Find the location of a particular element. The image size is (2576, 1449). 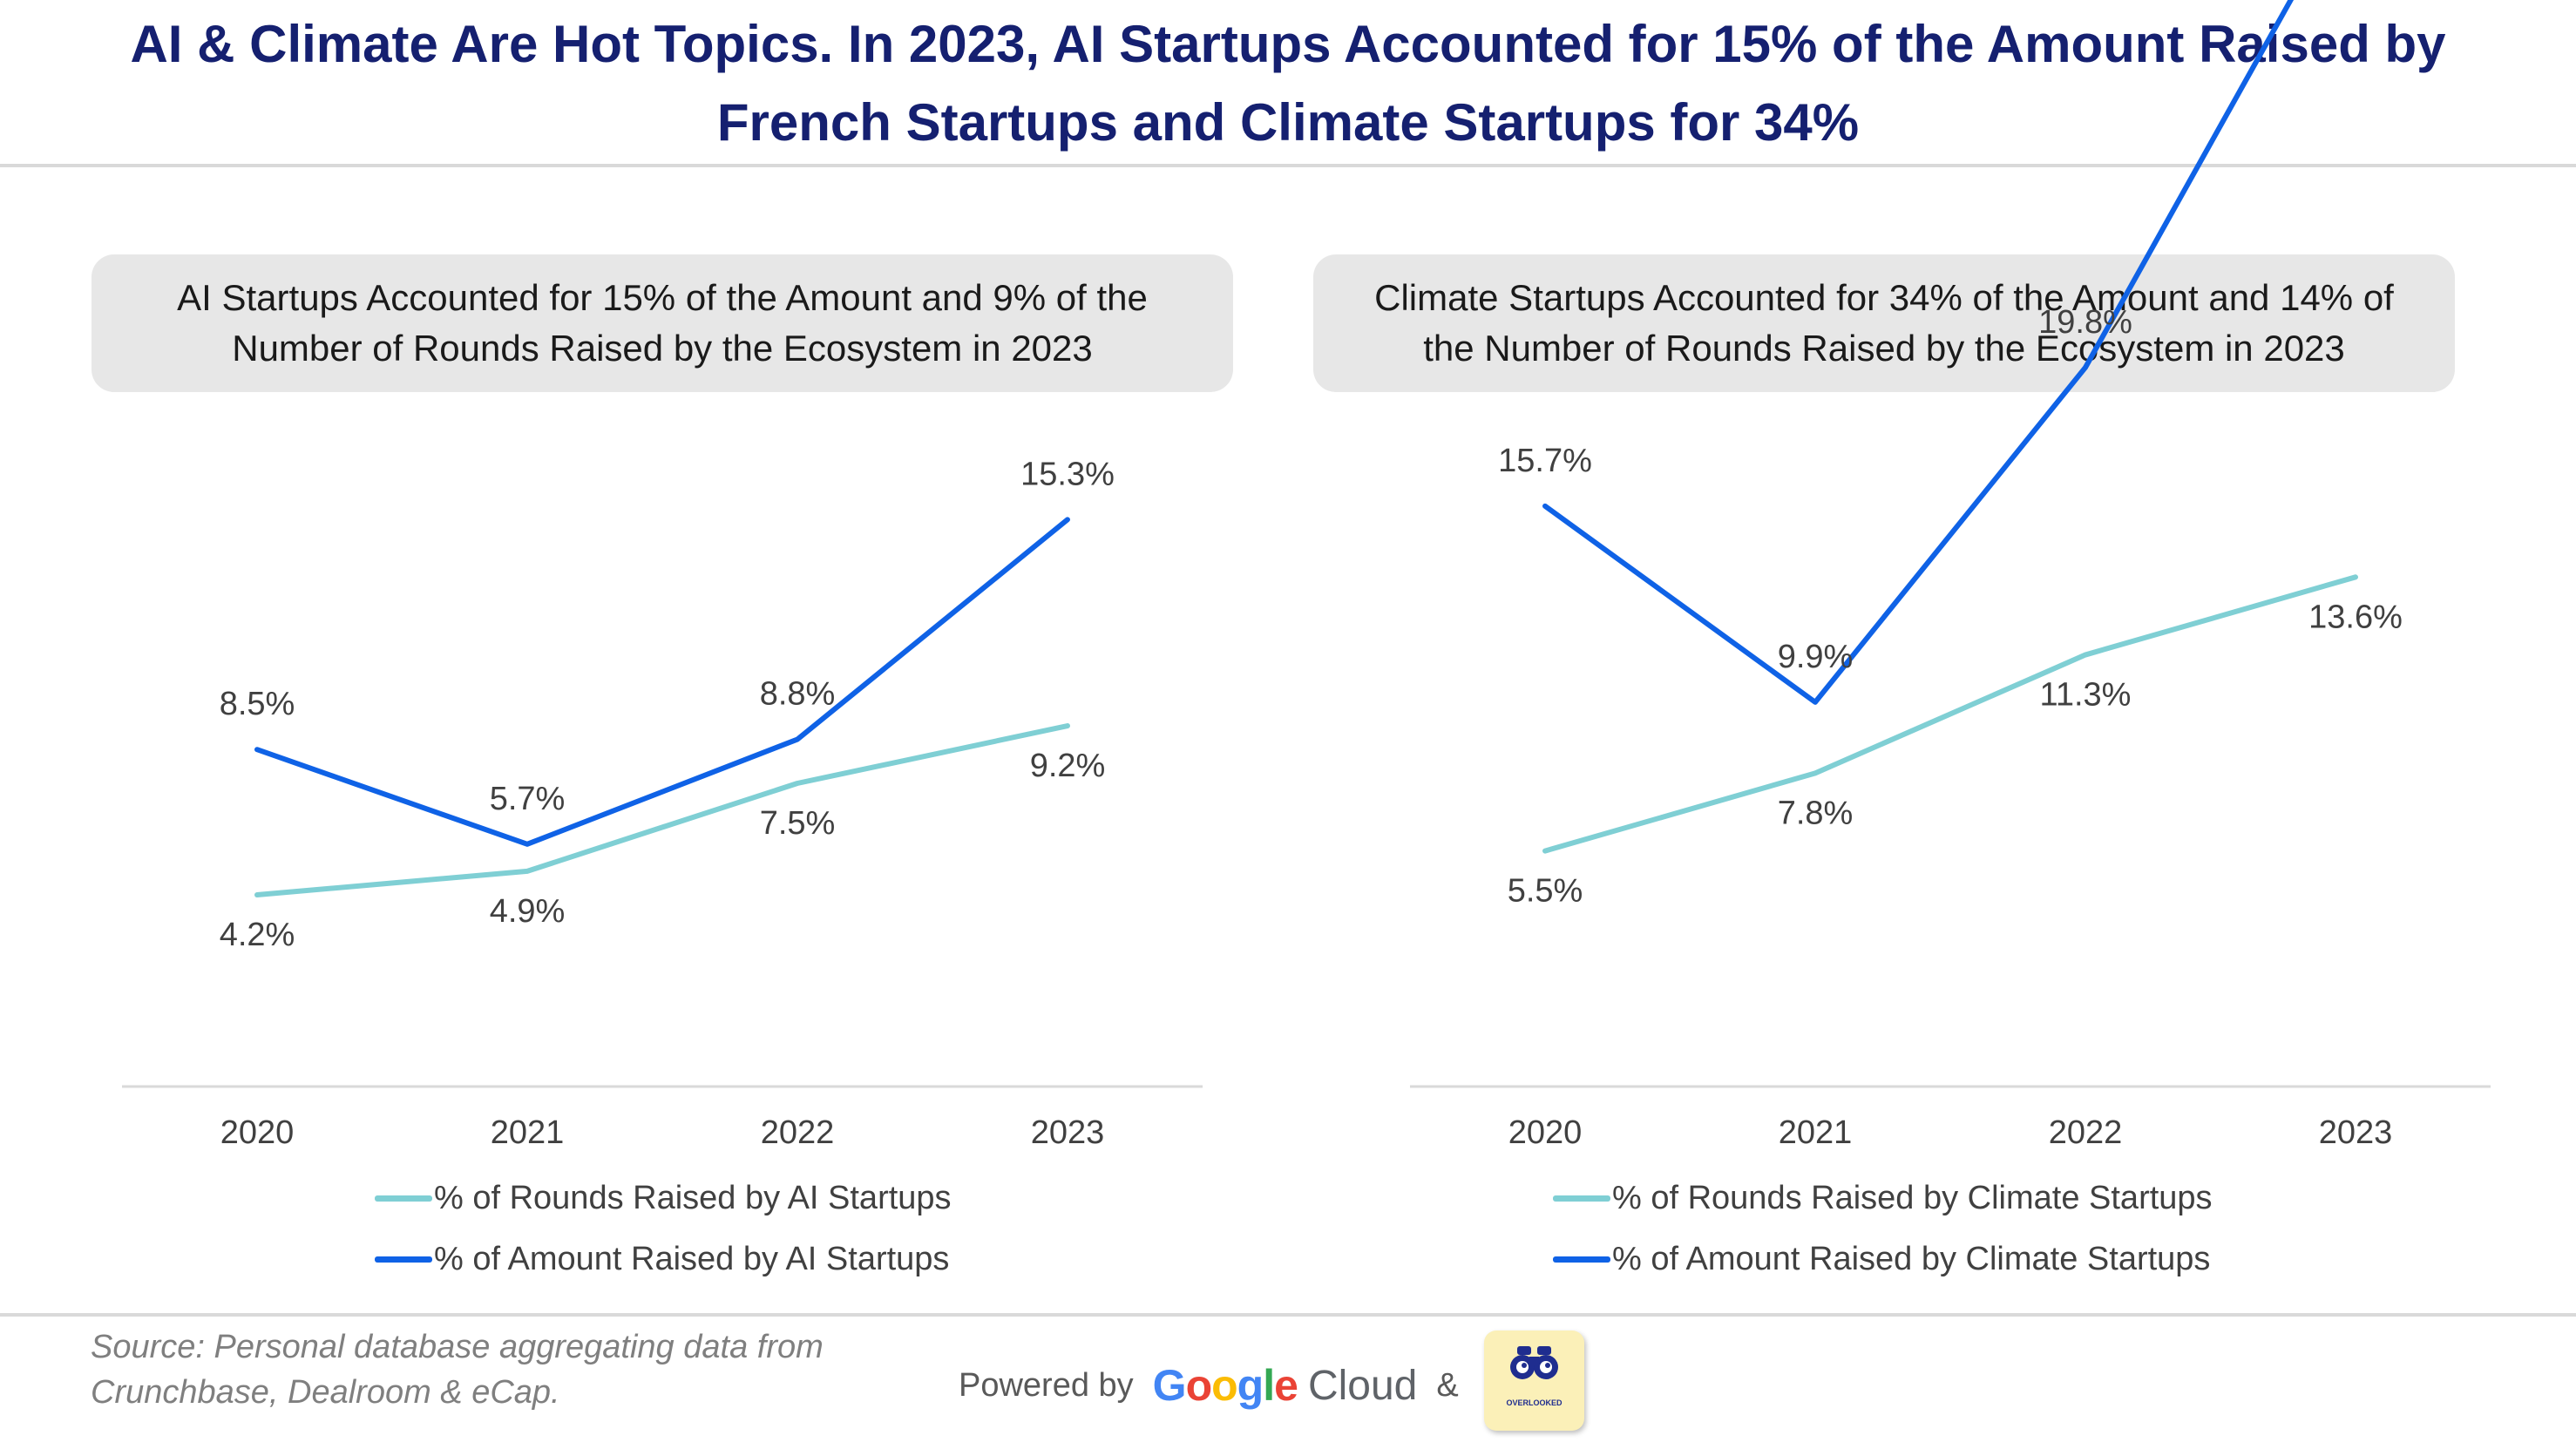

data-label: 7.5% is located at coordinates (798, 823).